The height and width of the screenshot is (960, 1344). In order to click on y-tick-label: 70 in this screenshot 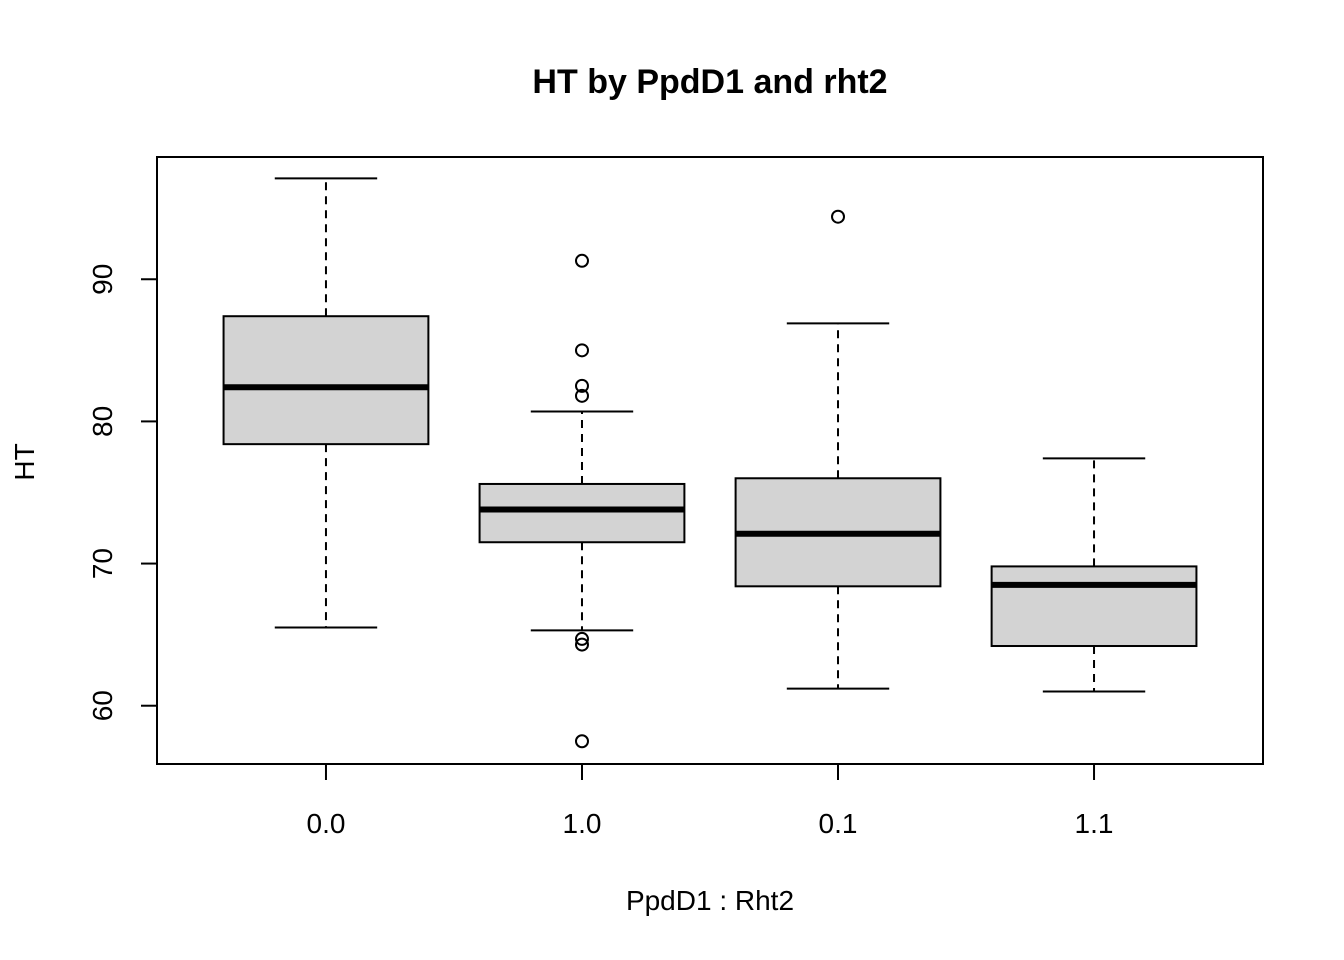, I will do `click(102, 563)`.